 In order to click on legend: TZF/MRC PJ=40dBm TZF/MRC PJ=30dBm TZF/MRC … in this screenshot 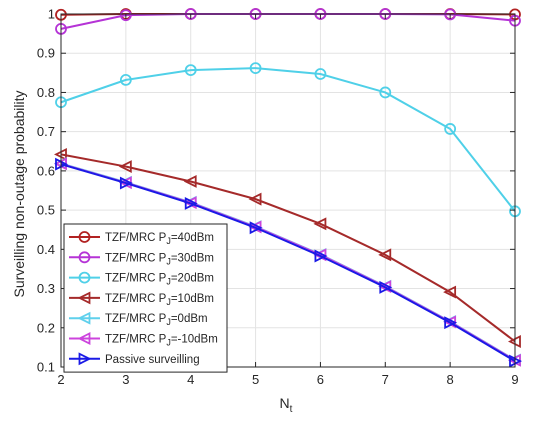, I will do `click(145, 298)`.